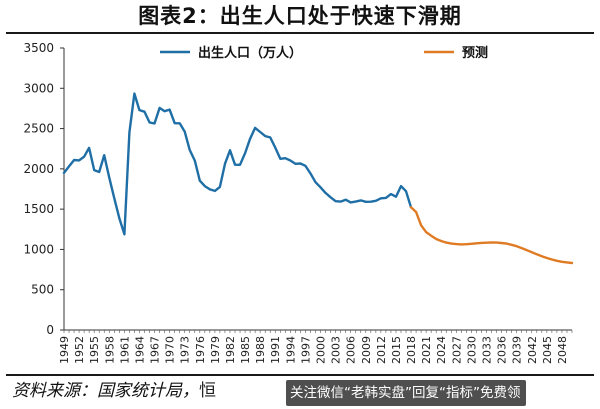 The width and height of the screenshot is (600, 409). Describe the element at coordinates (50, 330) in the screenshot. I see `y-tick-label: 0` at that location.